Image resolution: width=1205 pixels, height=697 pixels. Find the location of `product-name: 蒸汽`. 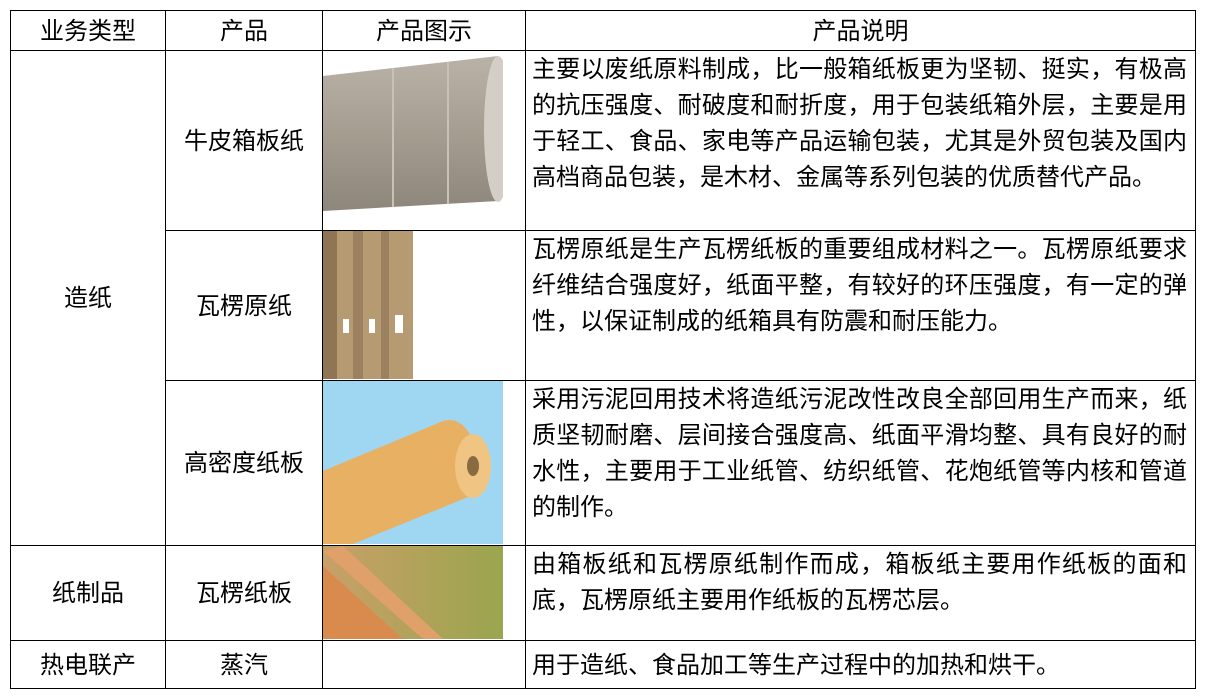

product-name: 蒸汽 is located at coordinates (244, 664).